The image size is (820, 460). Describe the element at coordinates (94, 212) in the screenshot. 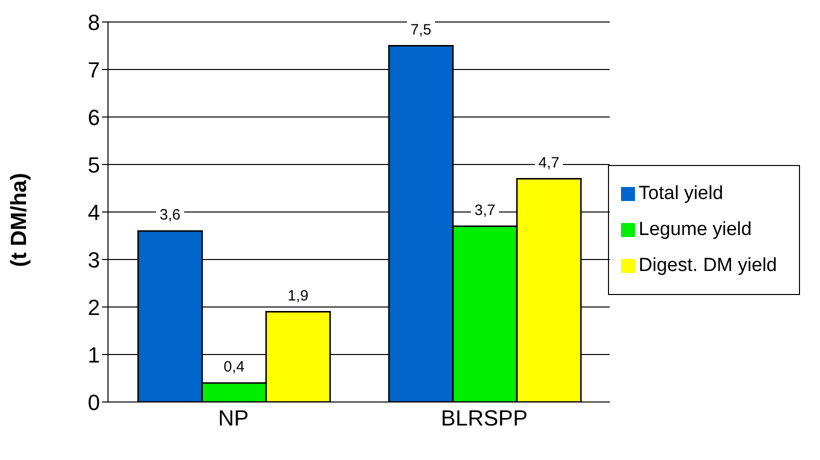

I see `y-tick-label: 4` at that location.